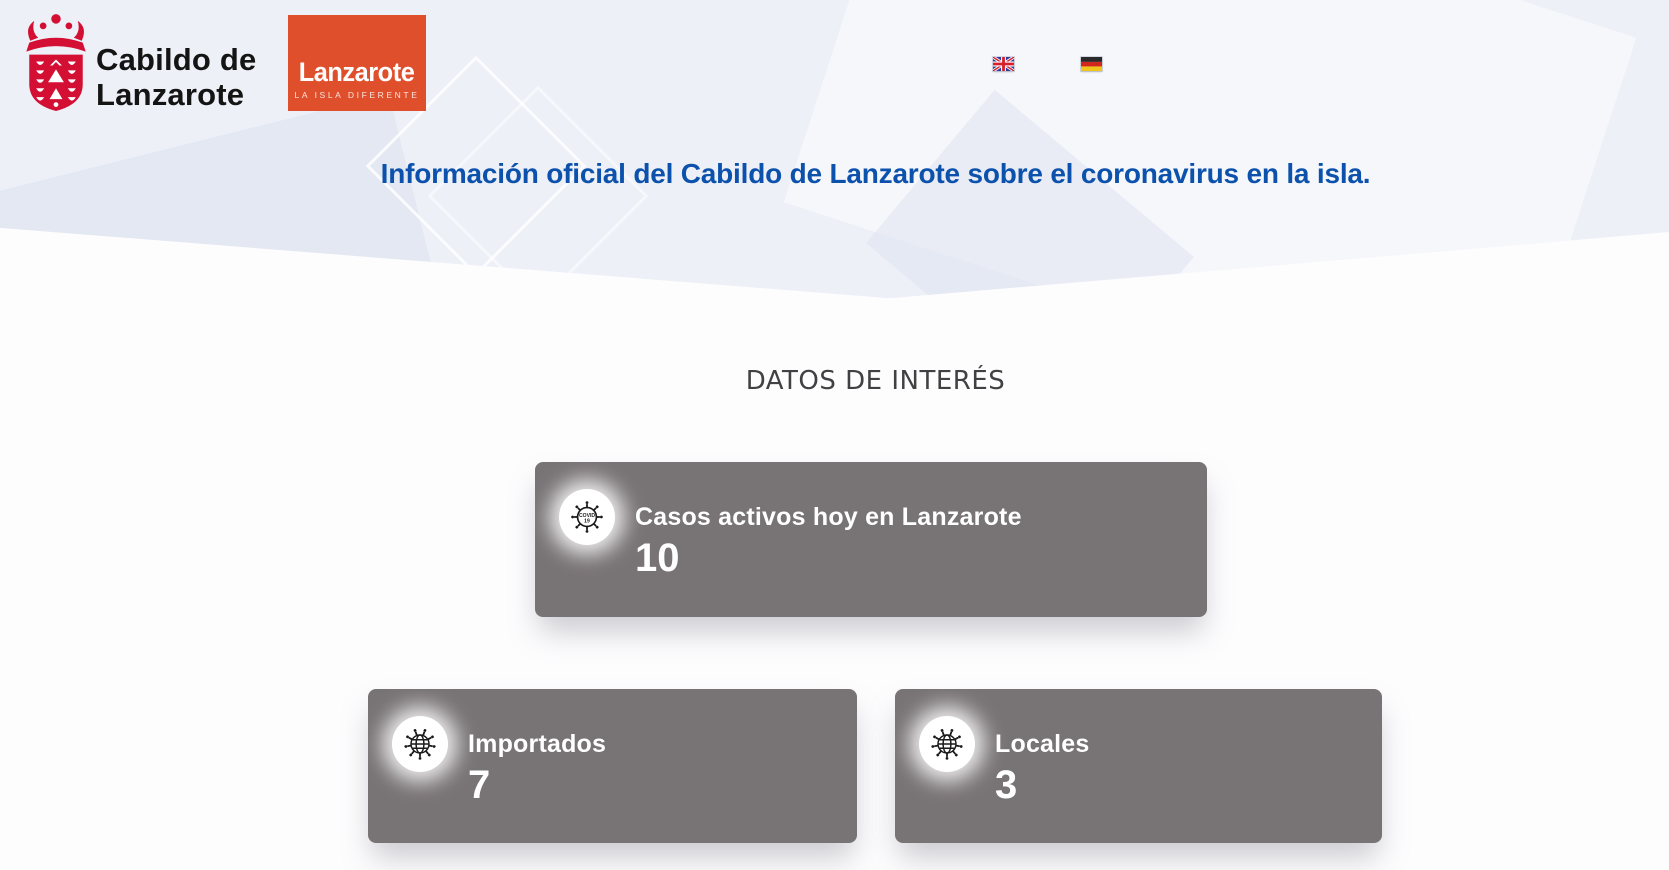 This screenshot has width=1669, height=870. What do you see at coordinates (56, 63) in the screenshot?
I see `cabildo-crest-logo` at bounding box center [56, 63].